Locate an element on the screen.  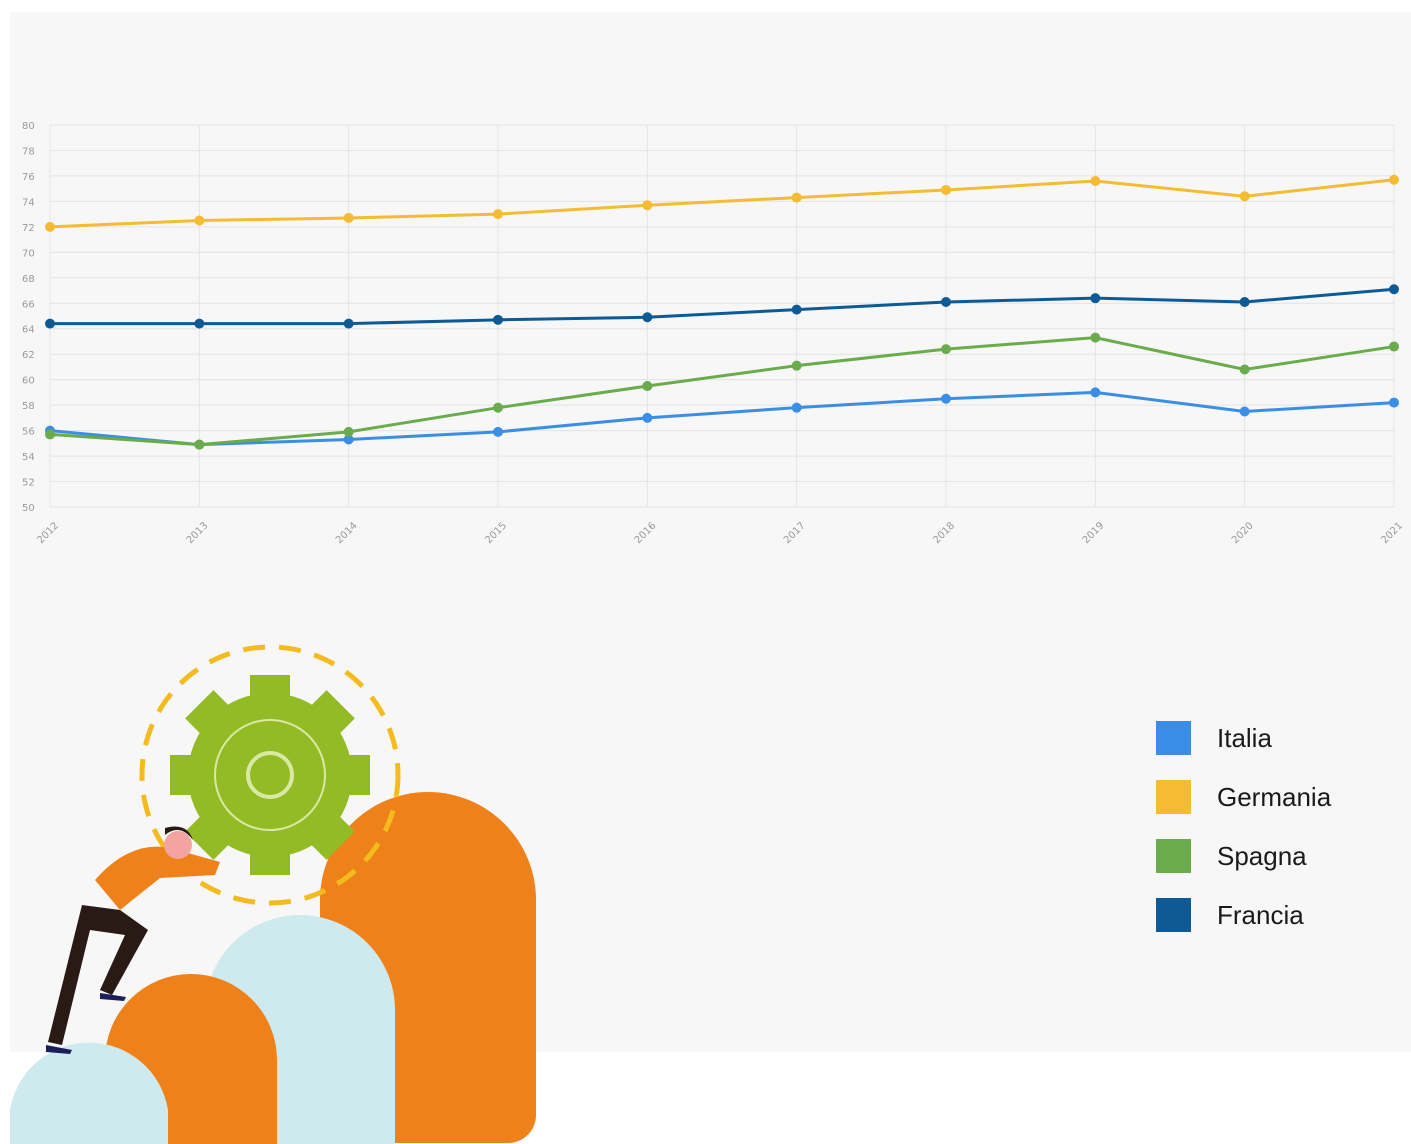
legend-label: Germania is located at coordinates (1274, 797).